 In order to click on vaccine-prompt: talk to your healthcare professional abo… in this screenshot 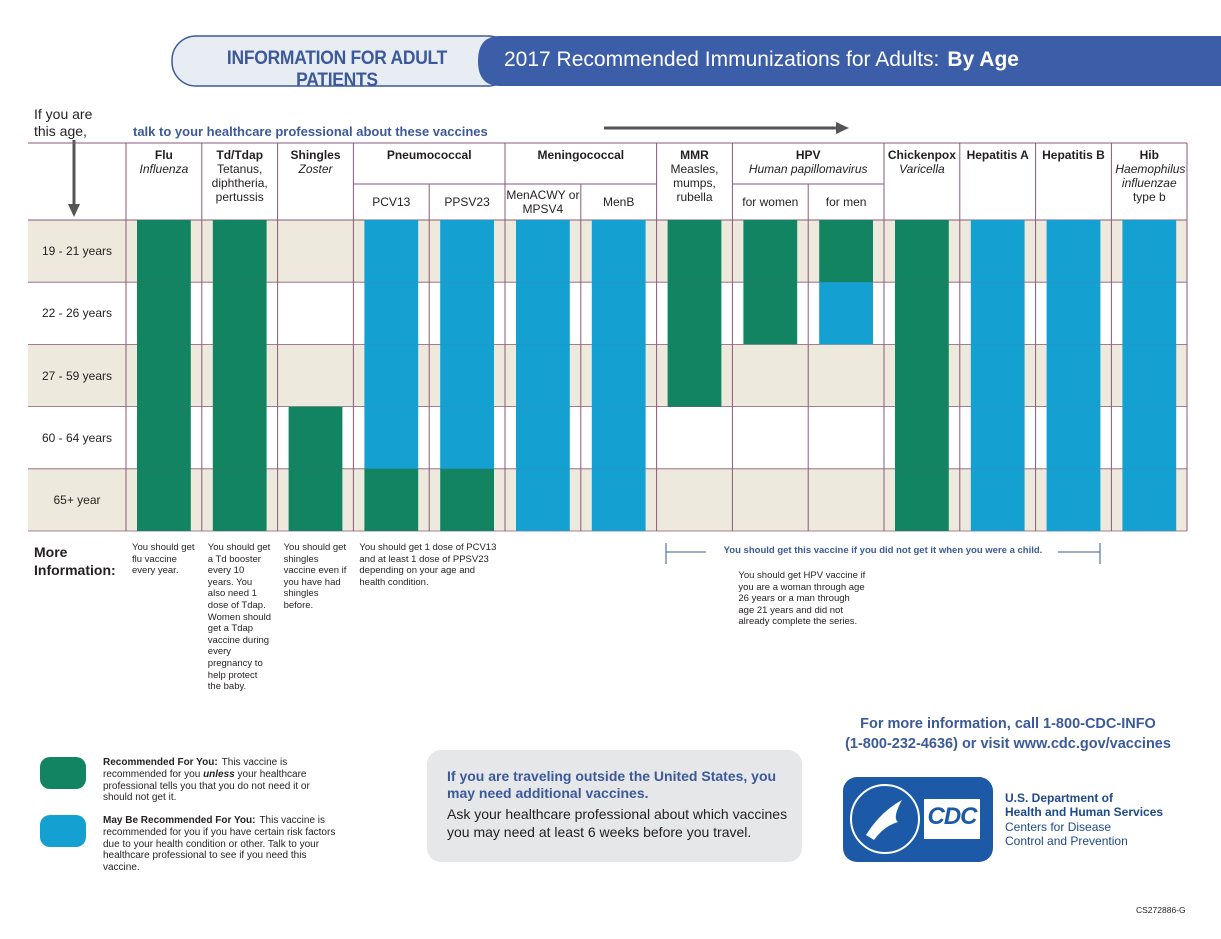, I will do `click(310, 131)`.